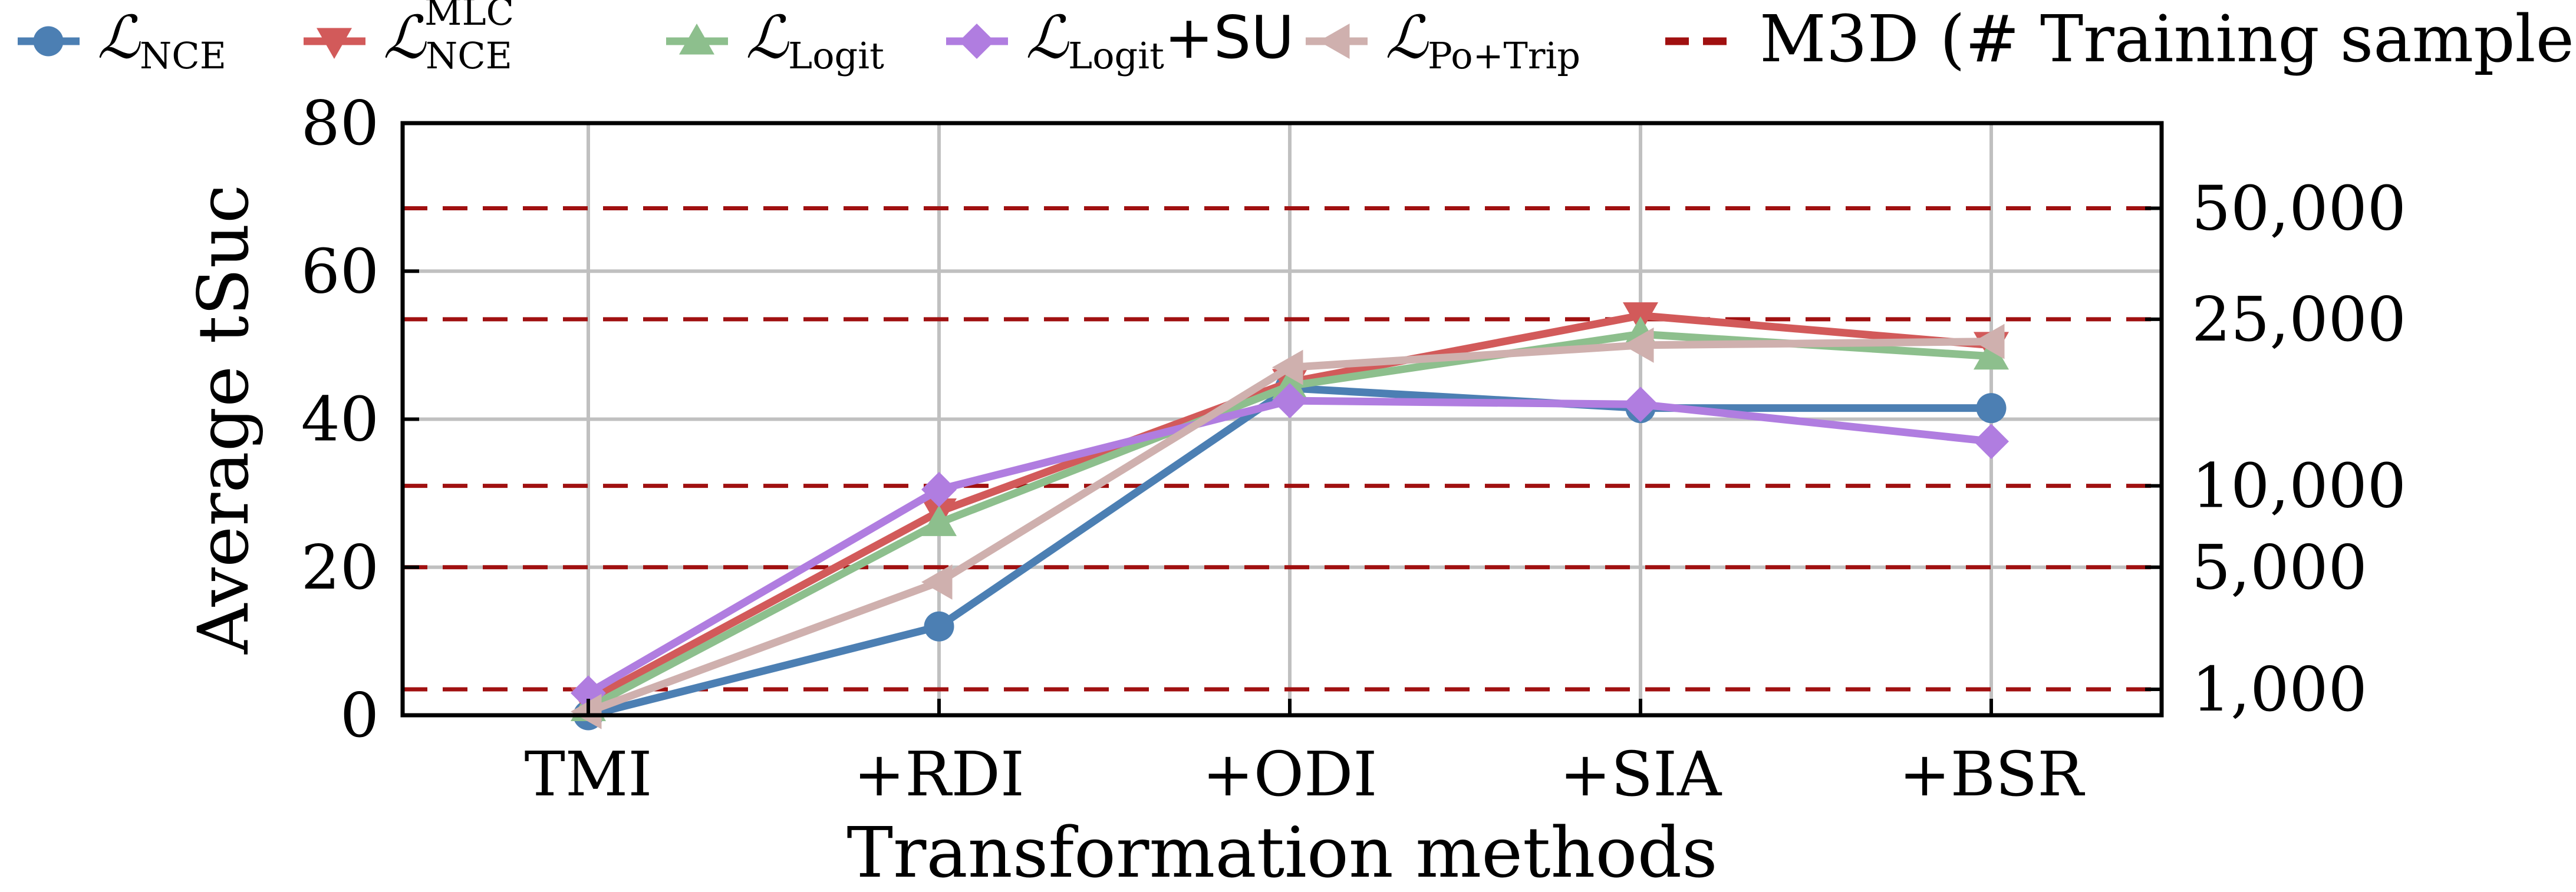 The height and width of the screenshot is (892, 2576). I want to click on legend-item-reference: M3D (# Training samples), so click(2120, 39).